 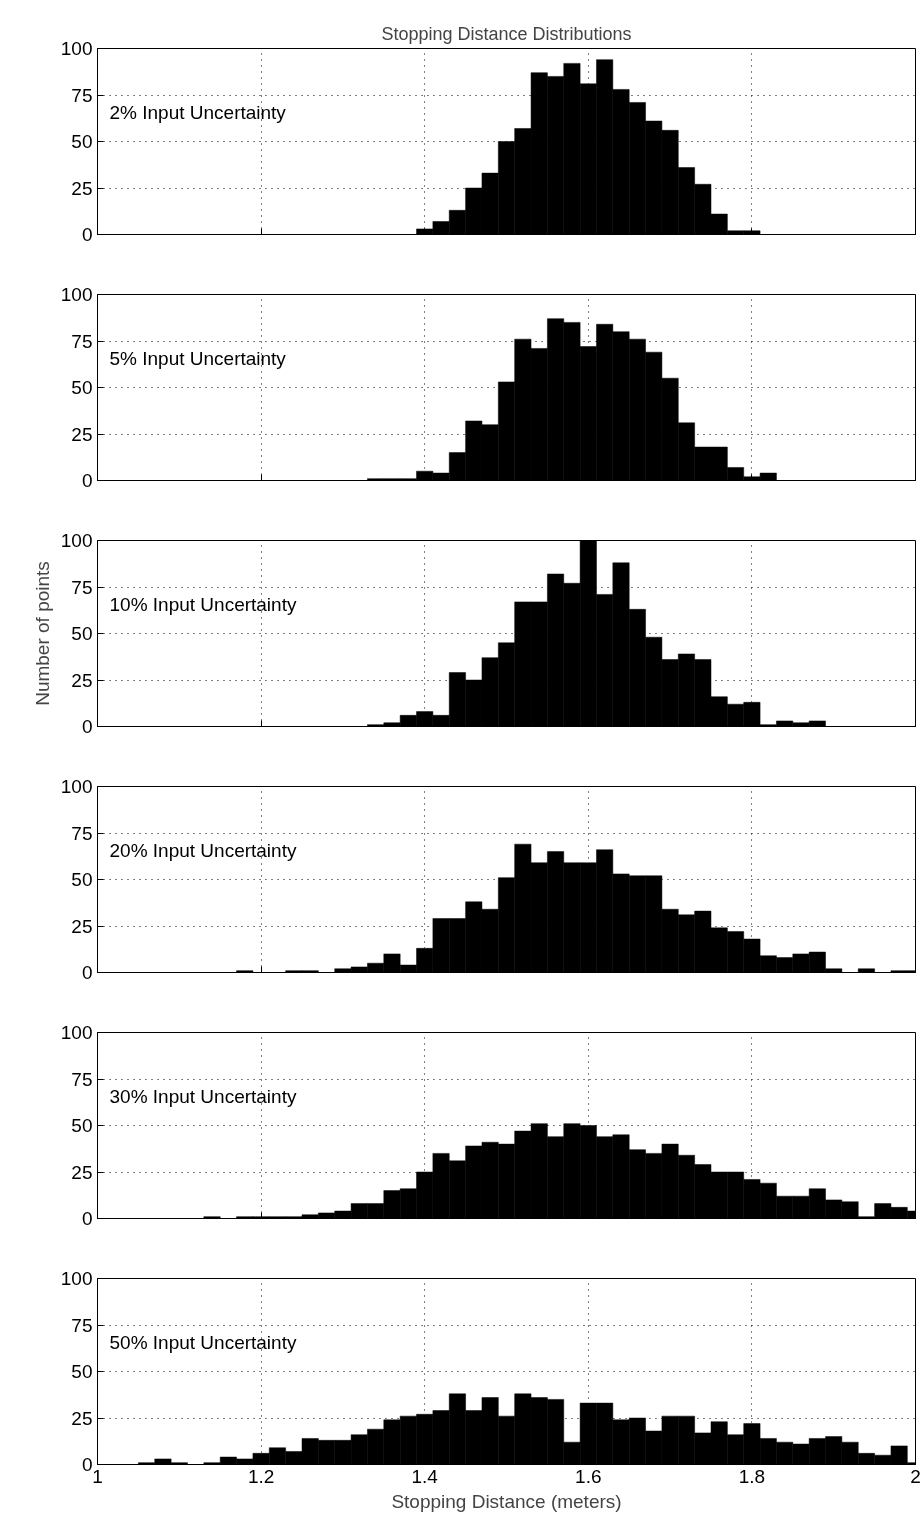 What do you see at coordinates (203, 1096) in the screenshot?
I see `annotation: 30% Input Uncertainty` at bounding box center [203, 1096].